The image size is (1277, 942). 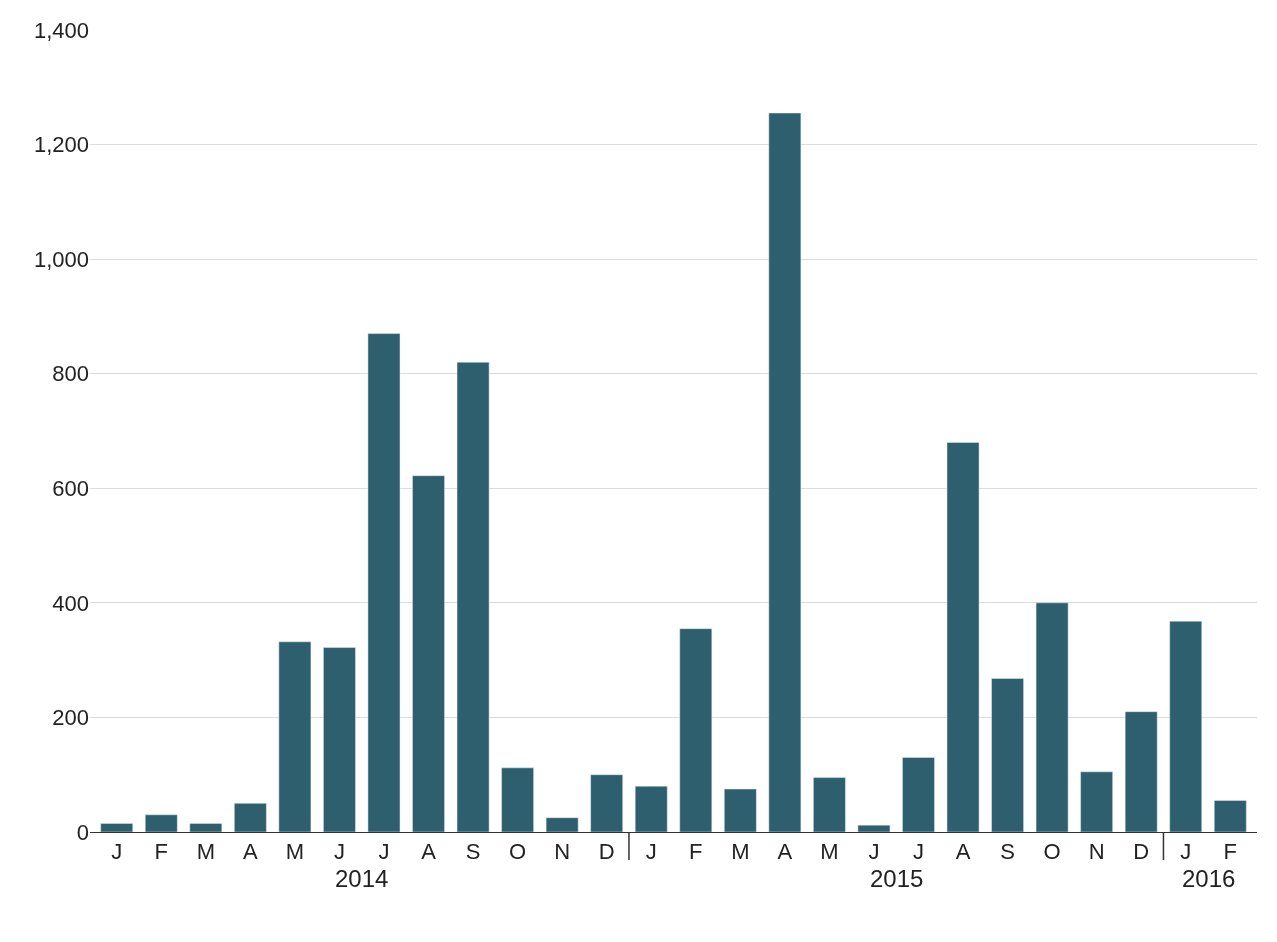 I want to click on text: 2014, so click(x=362, y=878).